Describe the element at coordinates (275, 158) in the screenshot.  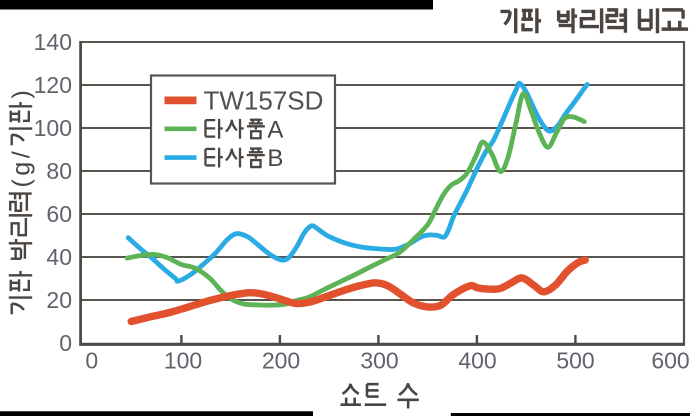
I see `svg-text: B` at that location.